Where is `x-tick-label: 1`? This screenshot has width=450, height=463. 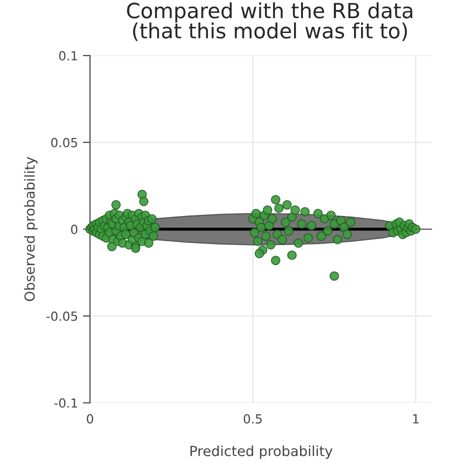 x-tick-label: 1 is located at coordinates (416, 419).